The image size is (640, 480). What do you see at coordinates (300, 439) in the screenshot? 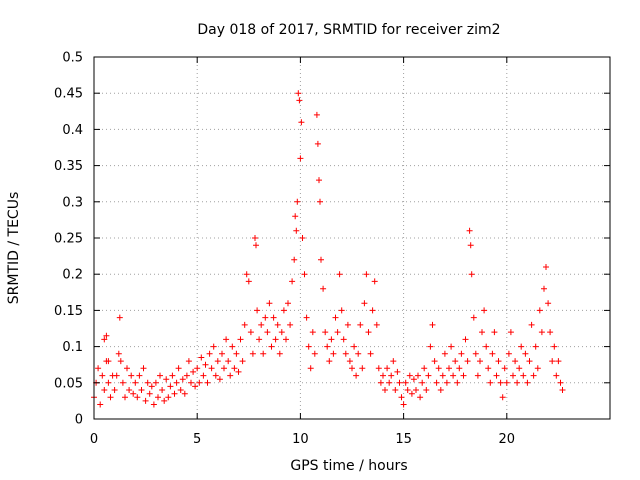
I see `x-tick-label: 10` at bounding box center [300, 439].